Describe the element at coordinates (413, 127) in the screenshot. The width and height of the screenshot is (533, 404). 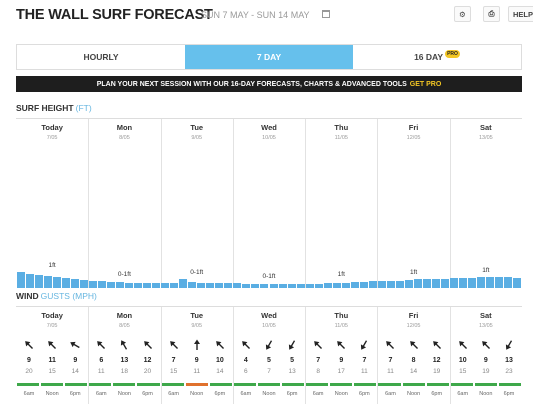
I see `day-name: Fri` at that location.